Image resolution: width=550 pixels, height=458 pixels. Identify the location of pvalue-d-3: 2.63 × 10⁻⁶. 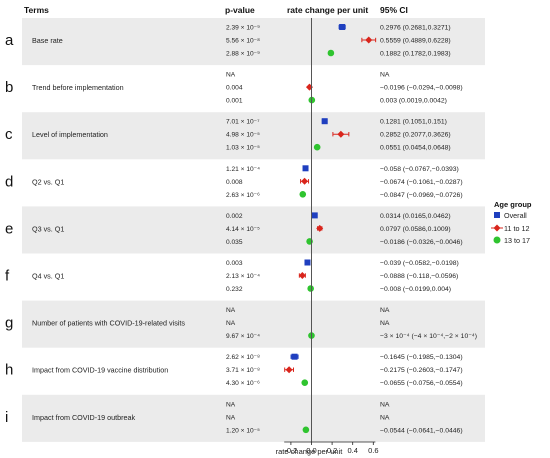
(243, 195).